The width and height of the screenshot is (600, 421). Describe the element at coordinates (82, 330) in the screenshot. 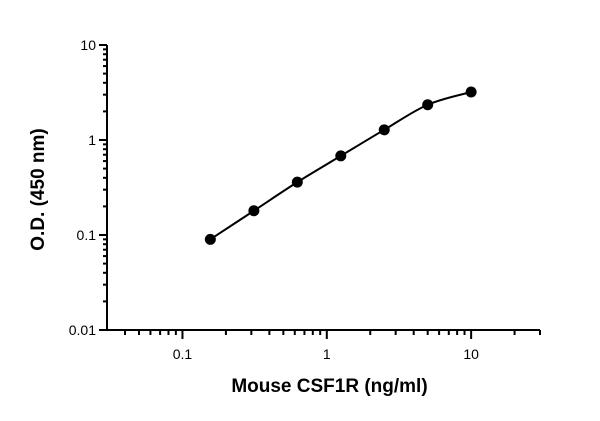

I see `y-tick-label: 0.01` at that location.